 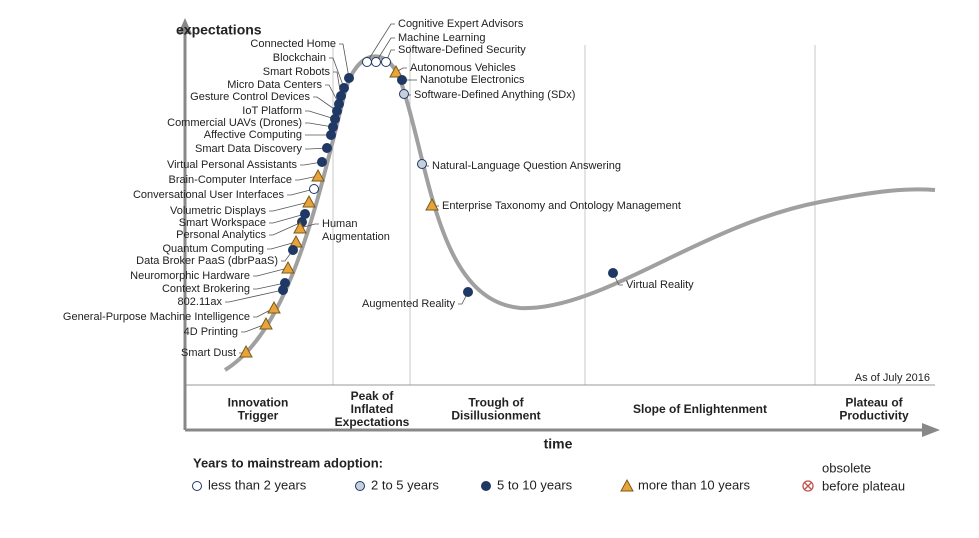 What do you see at coordinates (253, 135) in the screenshot?
I see `technology-label: Affective Computing` at bounding box center [253, 135].